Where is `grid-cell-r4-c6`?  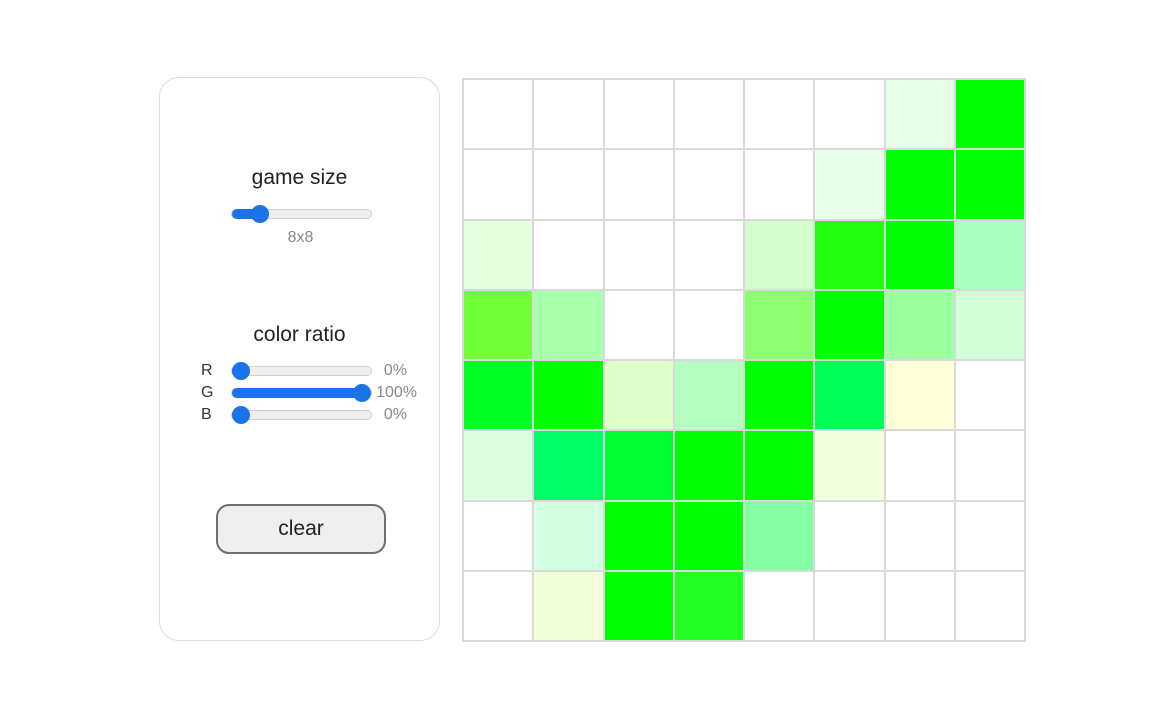
grid-cell-r4-c6 is located at coordinates (849, 324).